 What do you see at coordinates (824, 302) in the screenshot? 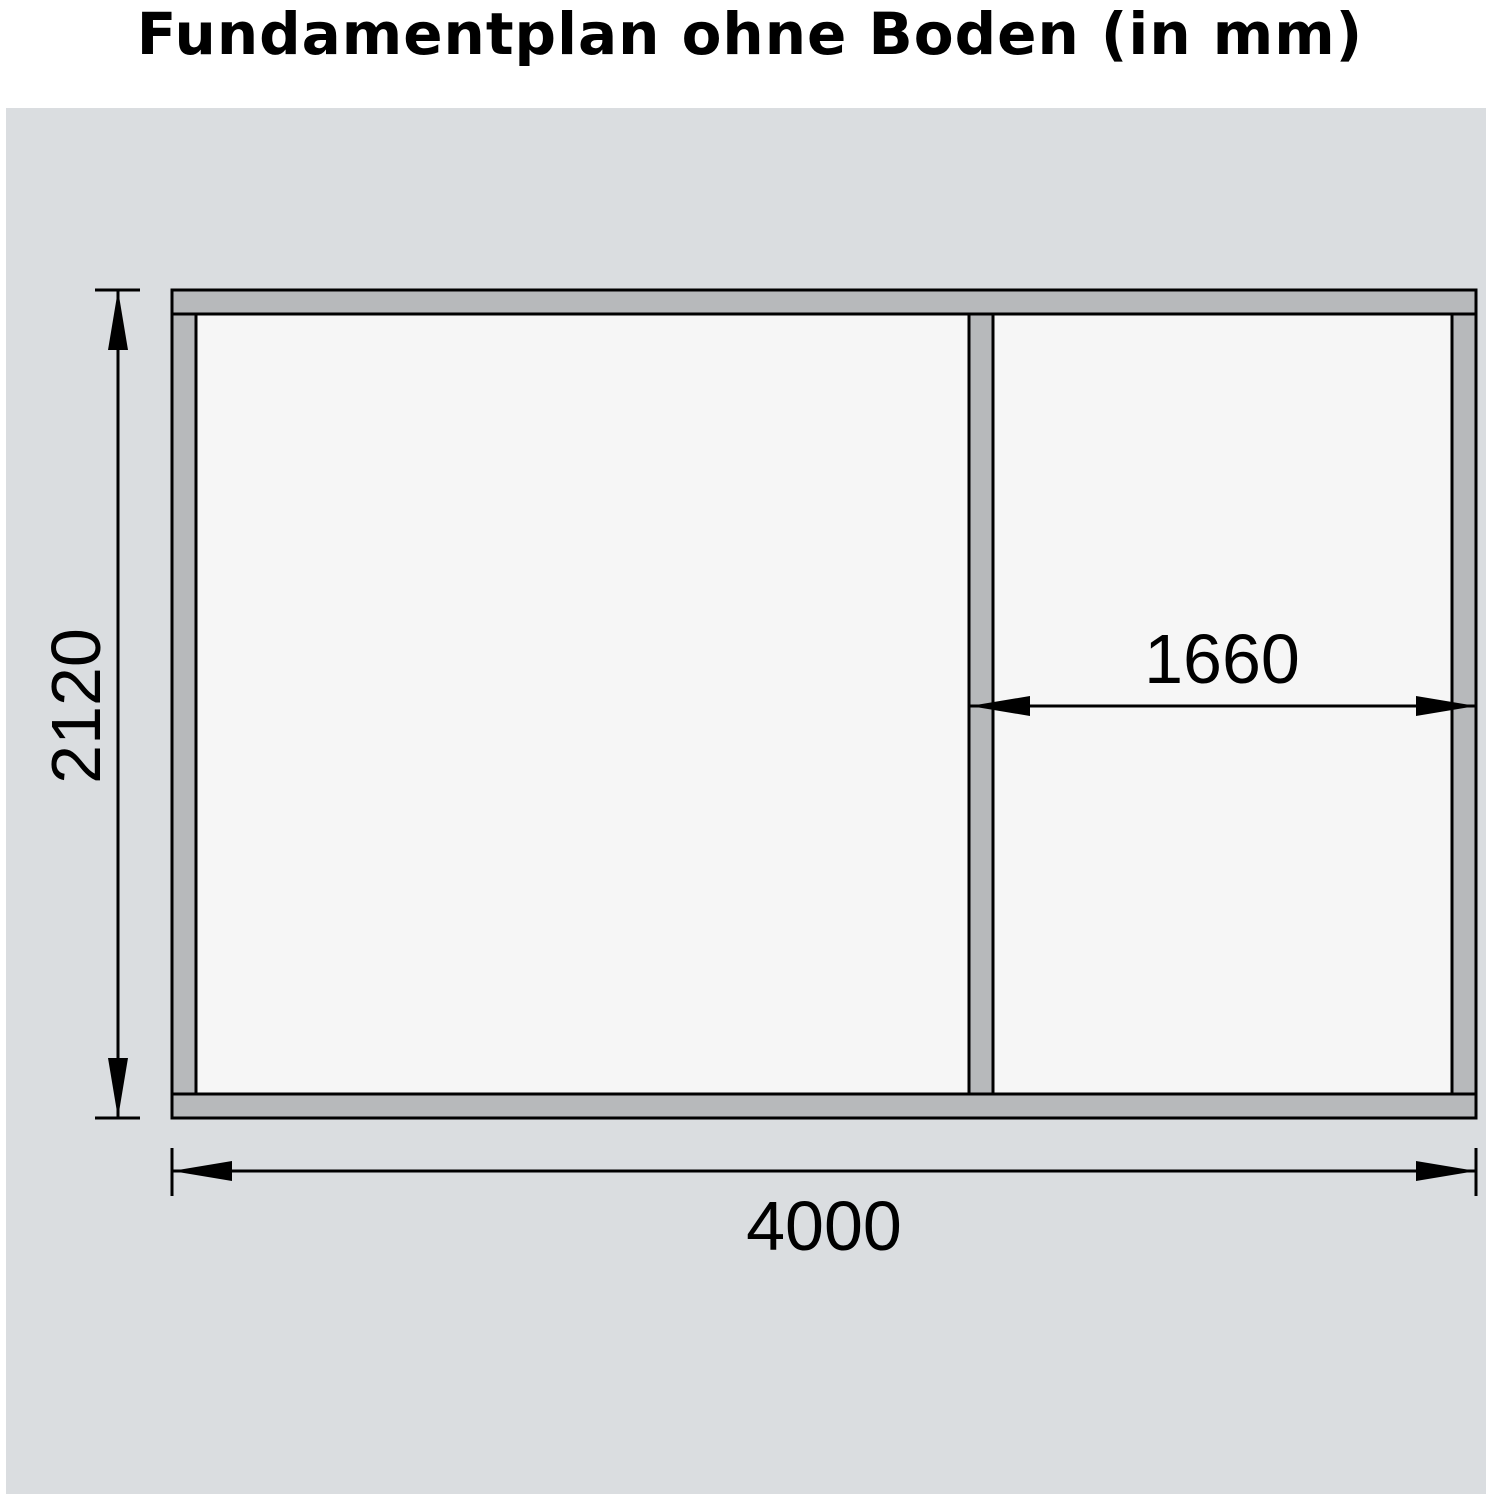
I see `top-beam` at bounding box center [824, 302].